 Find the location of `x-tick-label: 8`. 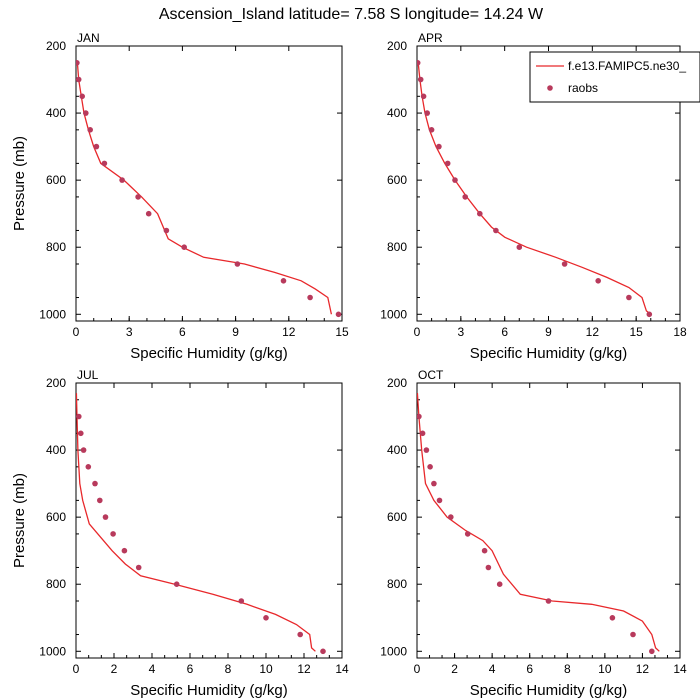

x-tick-label: 8 is located at coordinates (567, 669).